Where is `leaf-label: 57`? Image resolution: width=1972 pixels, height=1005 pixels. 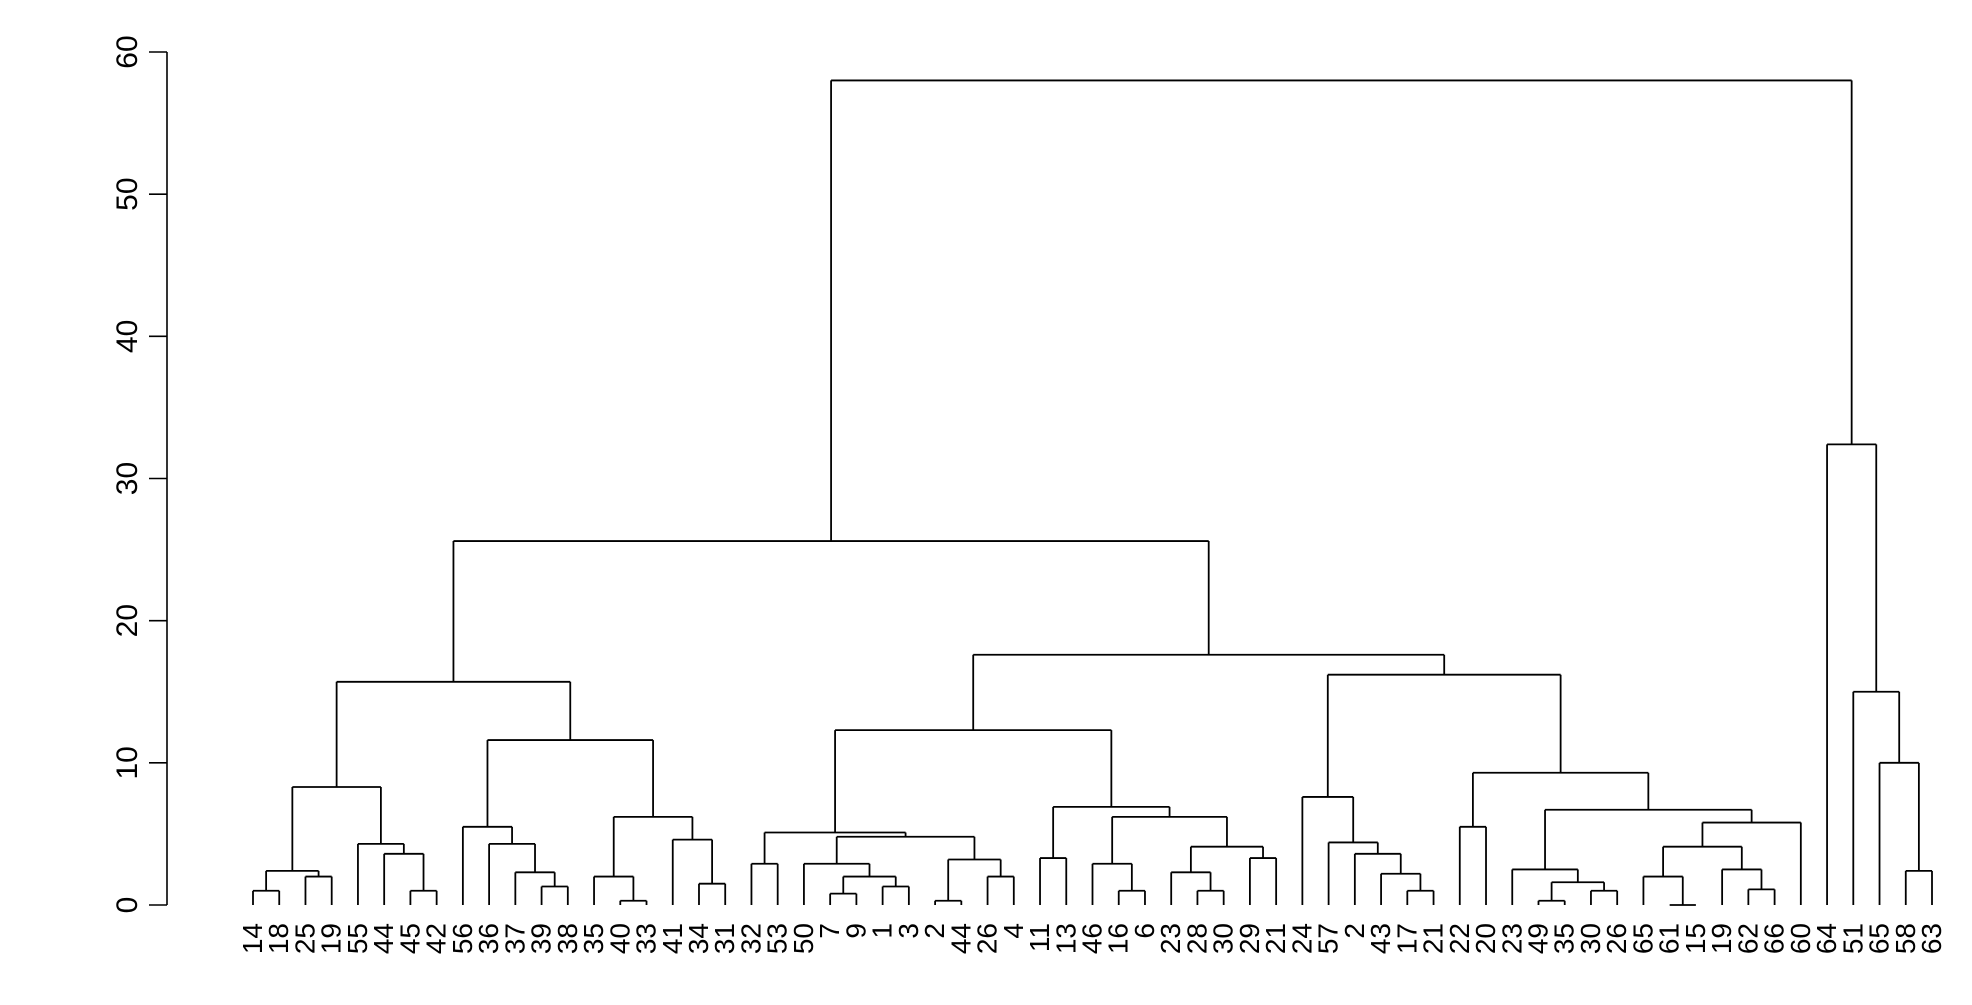 leaf-label: 57 is located at coordinates (1328, 938).